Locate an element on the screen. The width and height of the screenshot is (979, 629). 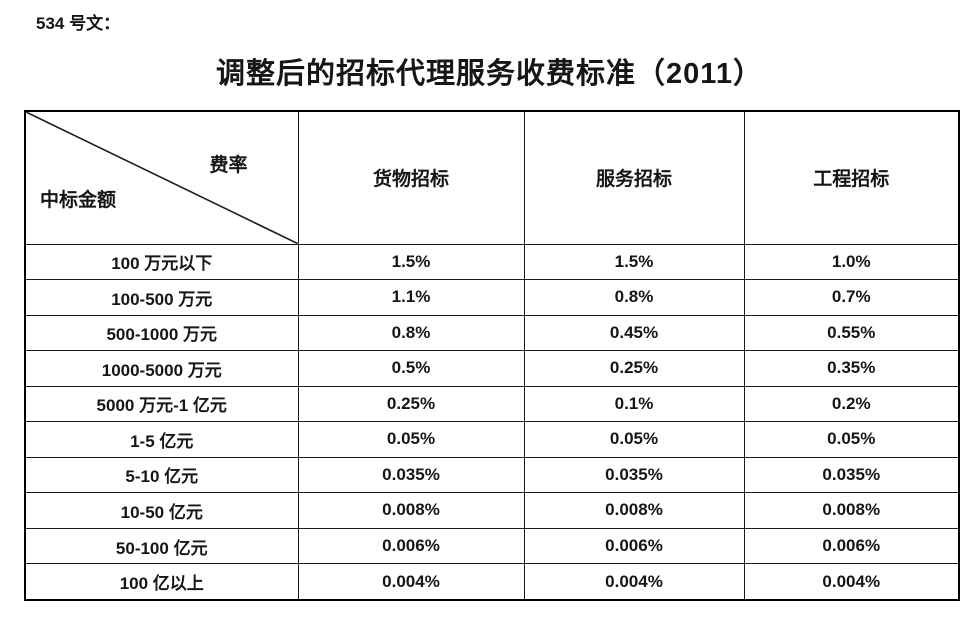
doc-number-label: 534 号文： is located at coordinates (78, 23).